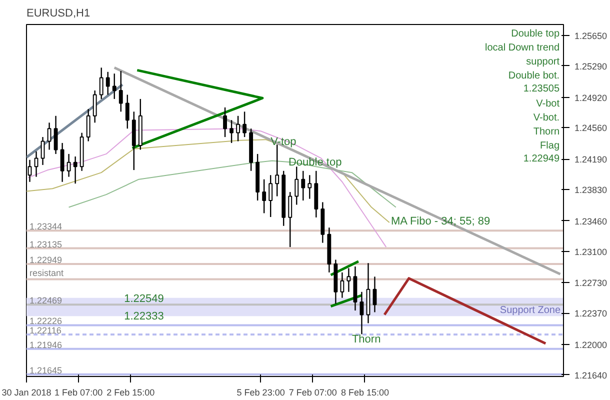 The width and height of the screenshot is (610, 400). Describe the element at coordinates (591, 36) in the screenshot. I see `y-tick-label: 1.25650` at that location.